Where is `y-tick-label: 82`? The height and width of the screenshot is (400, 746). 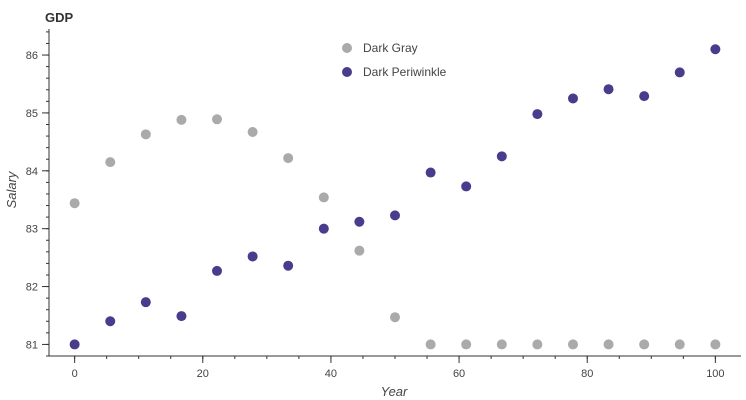
y-tick-label: 82 is located at coordinates (32, 288).